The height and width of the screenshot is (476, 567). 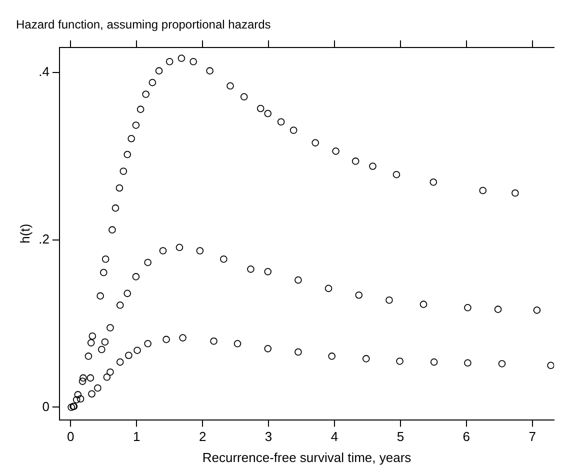 What do you see at coordinates (46, 406) in the screenshot?
I see `y-tick-label: 0` at bounding box center [46, 406].